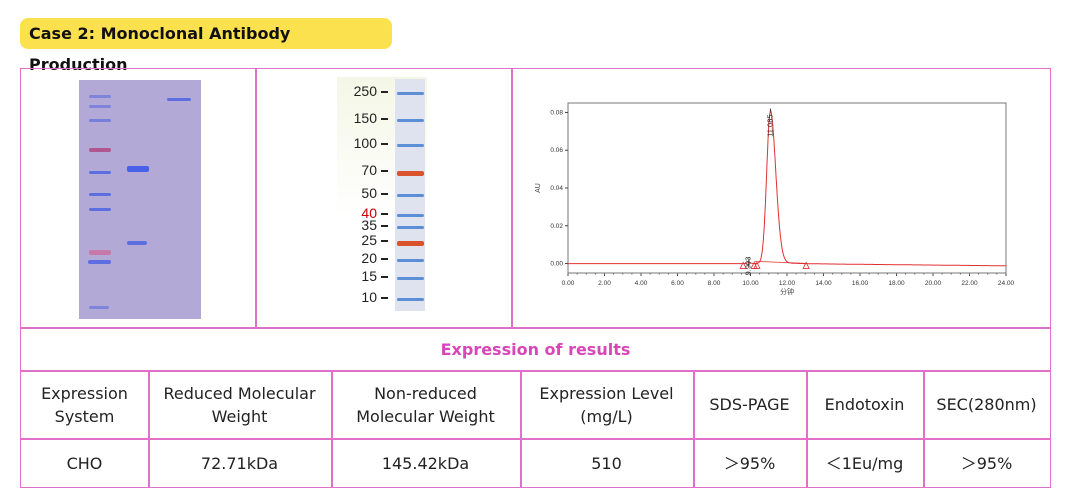 The height and width of the screenshot is (504, 1066). I want to click on ladder-label: 25, so click(369, 240).